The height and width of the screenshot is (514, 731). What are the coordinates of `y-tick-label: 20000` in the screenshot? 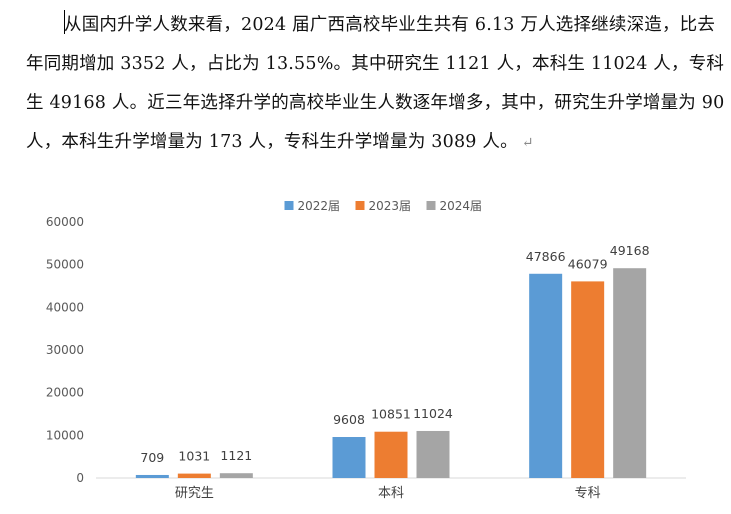 It's located at (65, 393).